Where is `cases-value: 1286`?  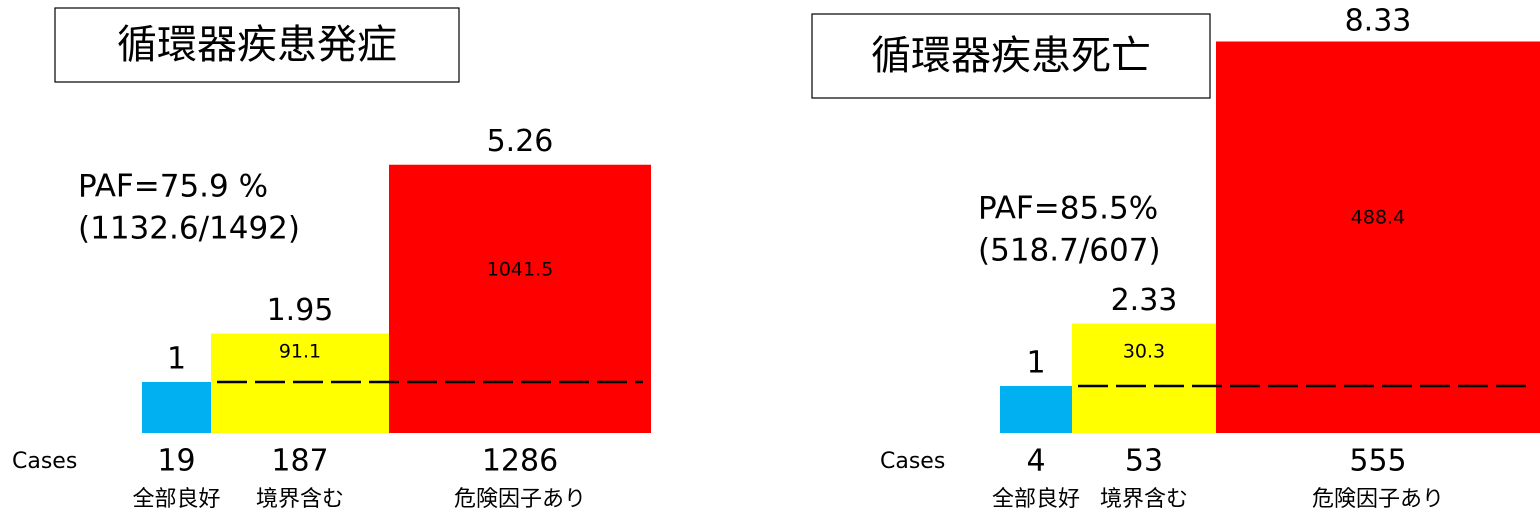
cases-value: 1286 is located at coordinates (520, 461).